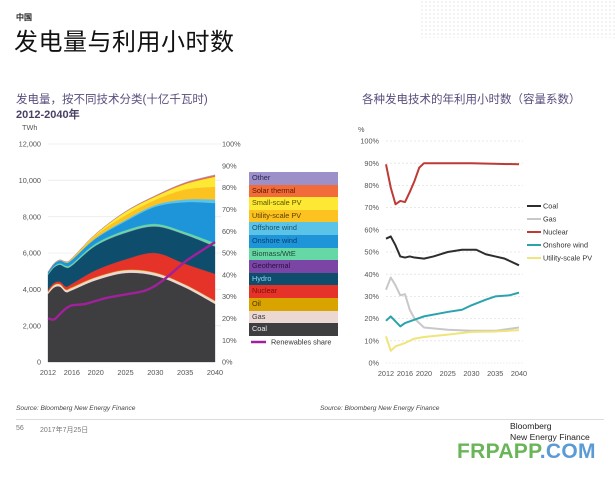  I want to click on line-nuclear, so click(452, 184).